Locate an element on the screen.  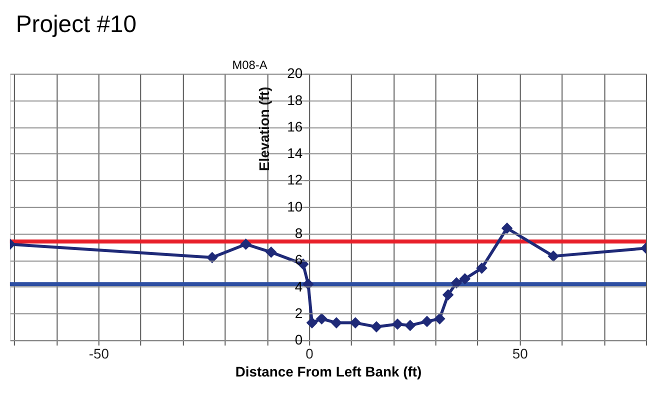
y-axis-title: Elevation (ft) is located at coordinates (264, 128).